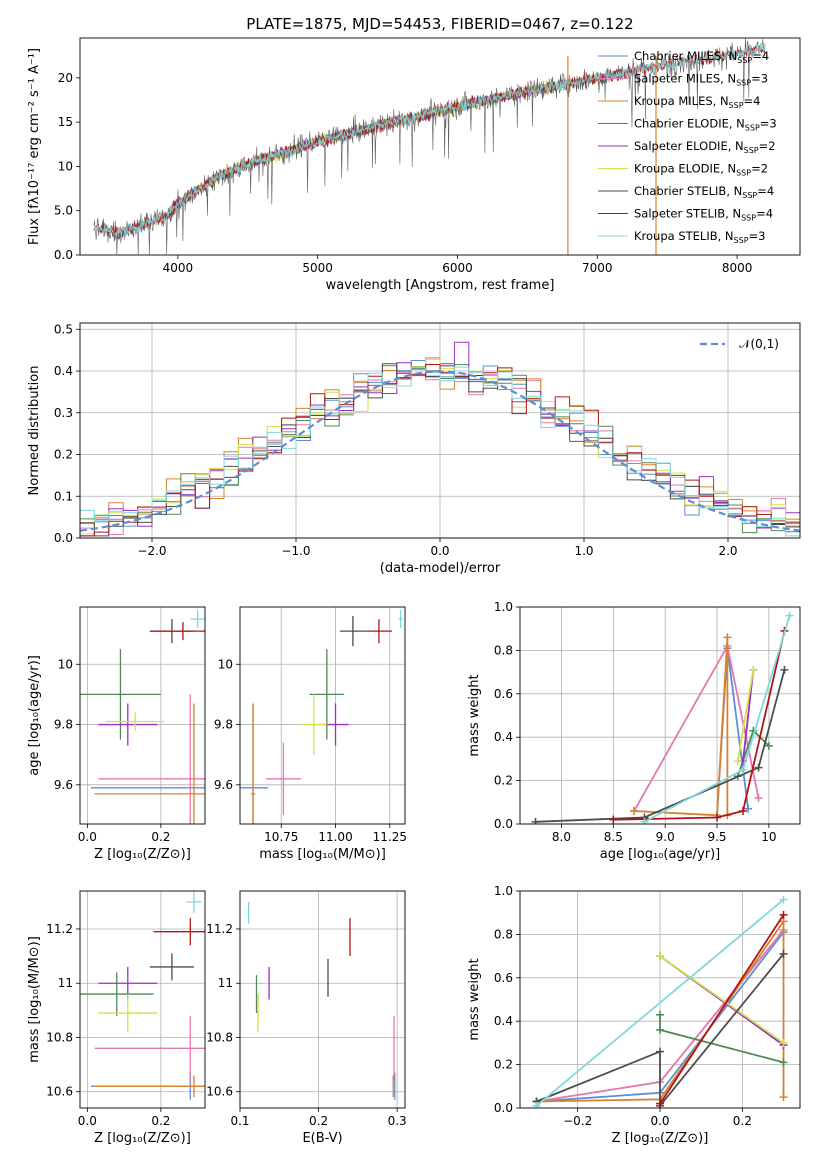 The width and height of the screenshot is (819, 1170). I want to click on age-vs-Z-plot, so click(142, 717).